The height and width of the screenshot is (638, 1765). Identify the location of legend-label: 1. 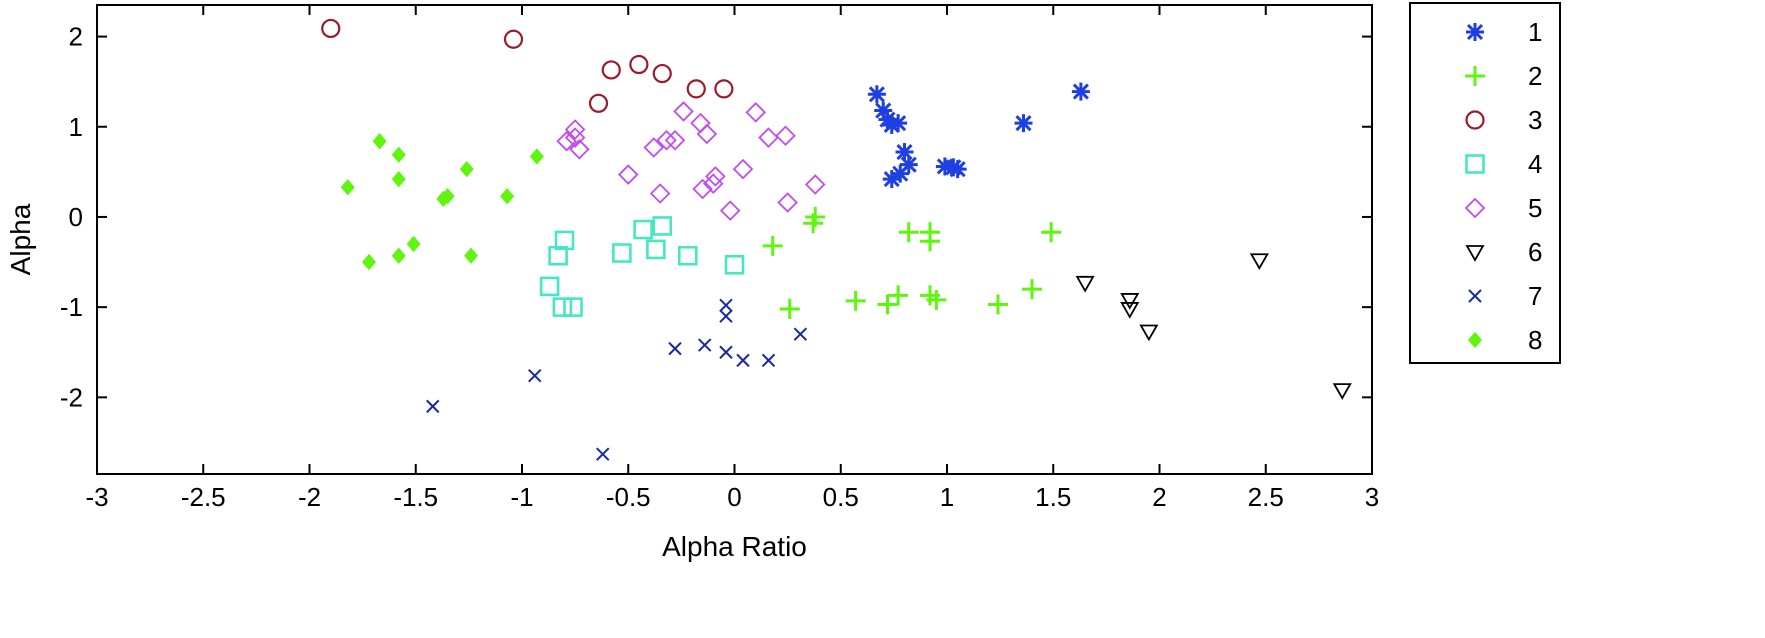
(1535, 32).